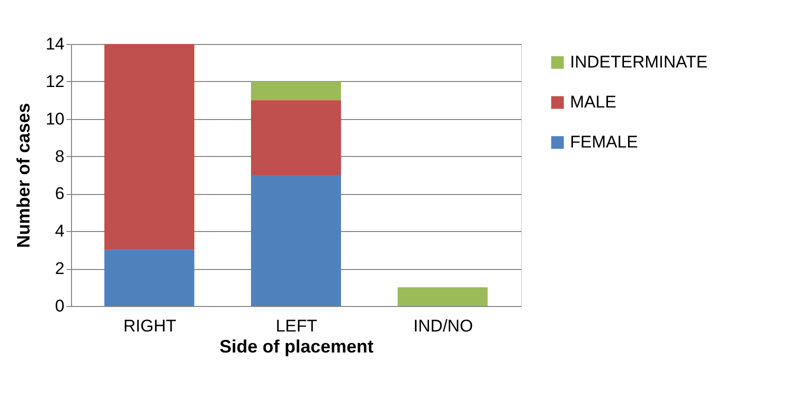  Describe the element at coordinates (59, 156) in the screenshot. I see `y-tick-label: 8` at that location.